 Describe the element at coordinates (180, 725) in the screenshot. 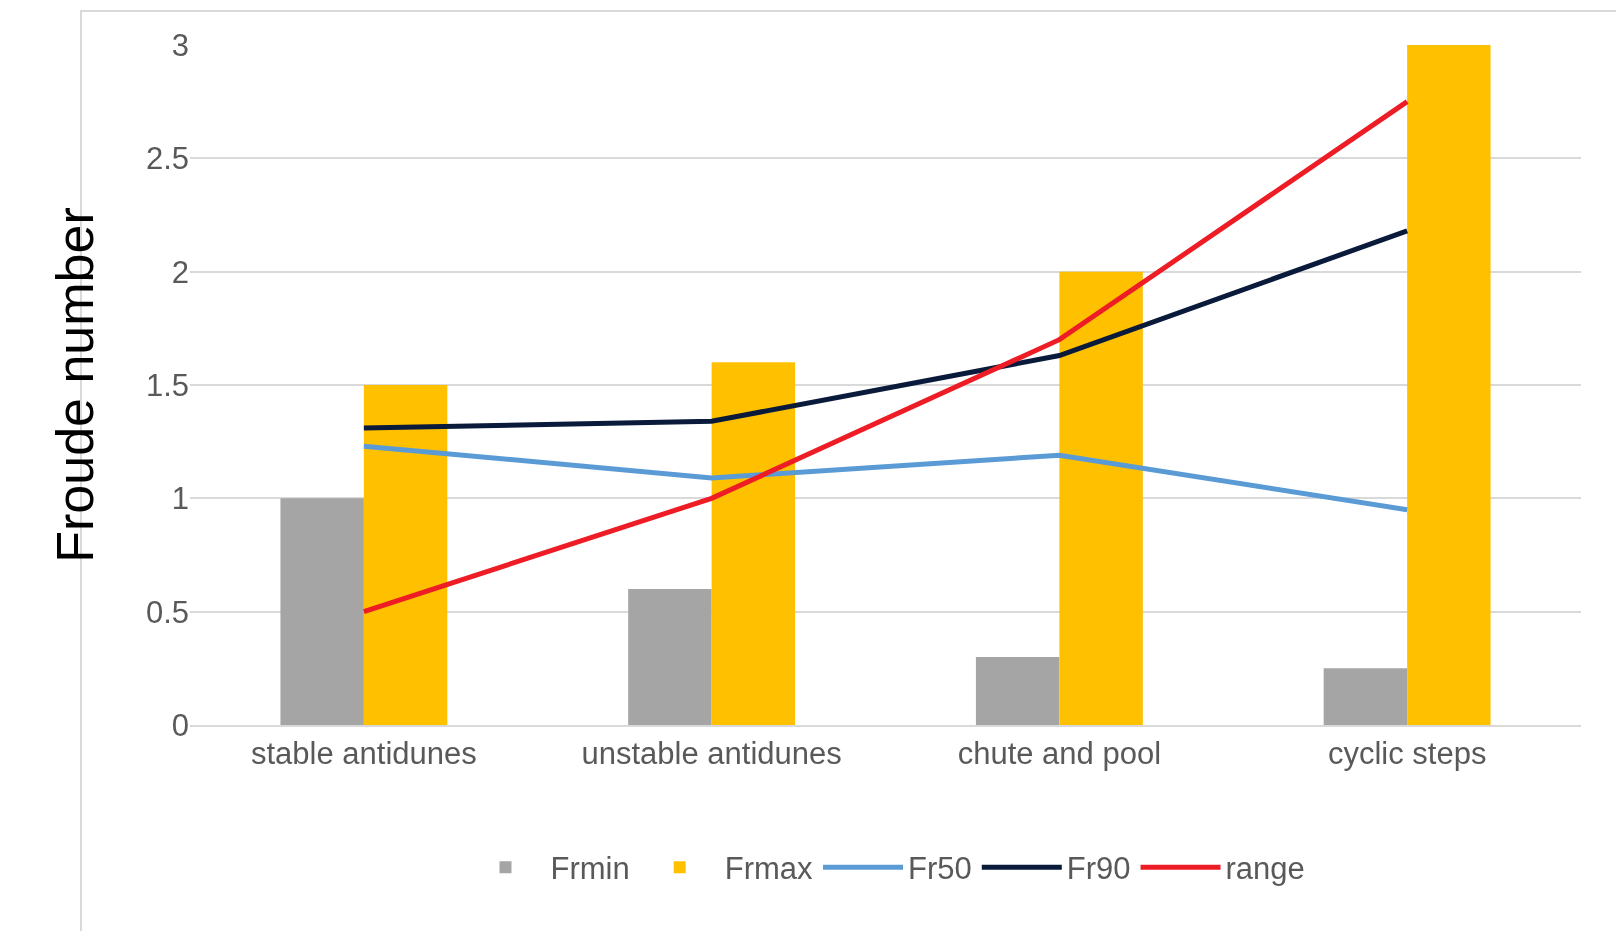

I see `y-tick-label: 0` at that location.